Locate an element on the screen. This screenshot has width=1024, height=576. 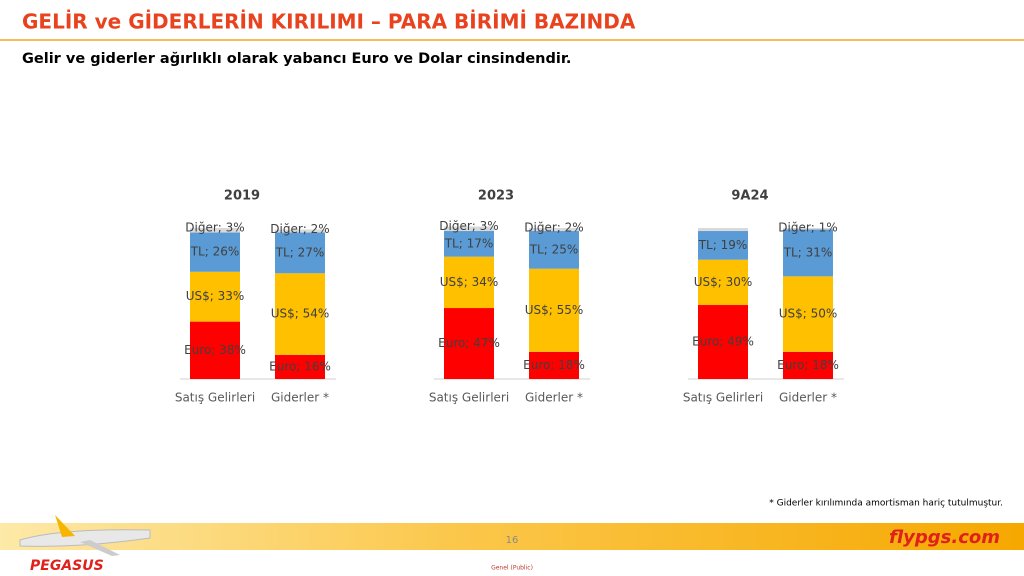
value-label: Euro; 16% is located at coordinates (300, 366).